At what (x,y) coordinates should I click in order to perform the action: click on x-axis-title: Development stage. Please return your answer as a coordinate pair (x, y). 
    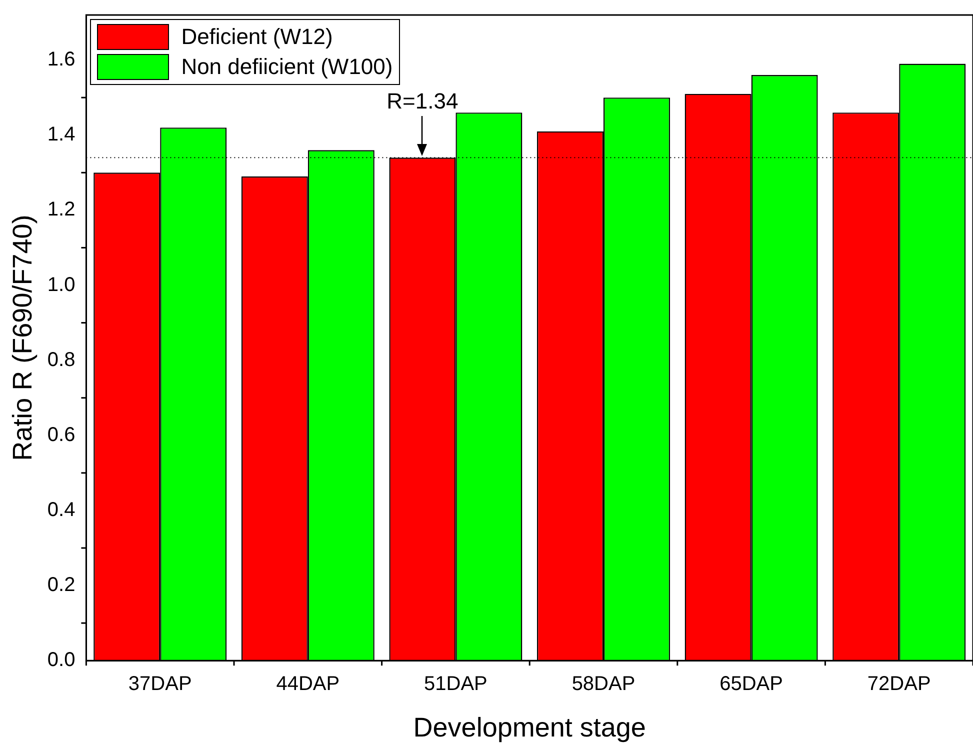
    Looking at the image, I should click on (529, 727).